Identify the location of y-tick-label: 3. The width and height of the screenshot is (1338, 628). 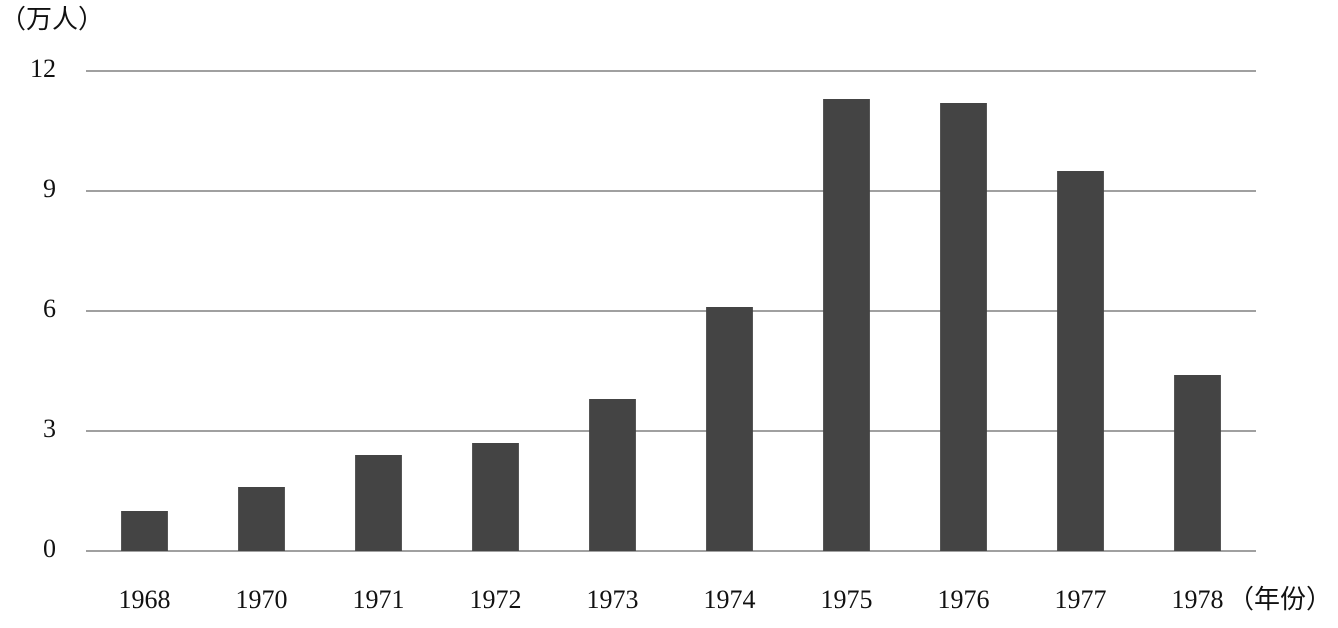
(49, 428).